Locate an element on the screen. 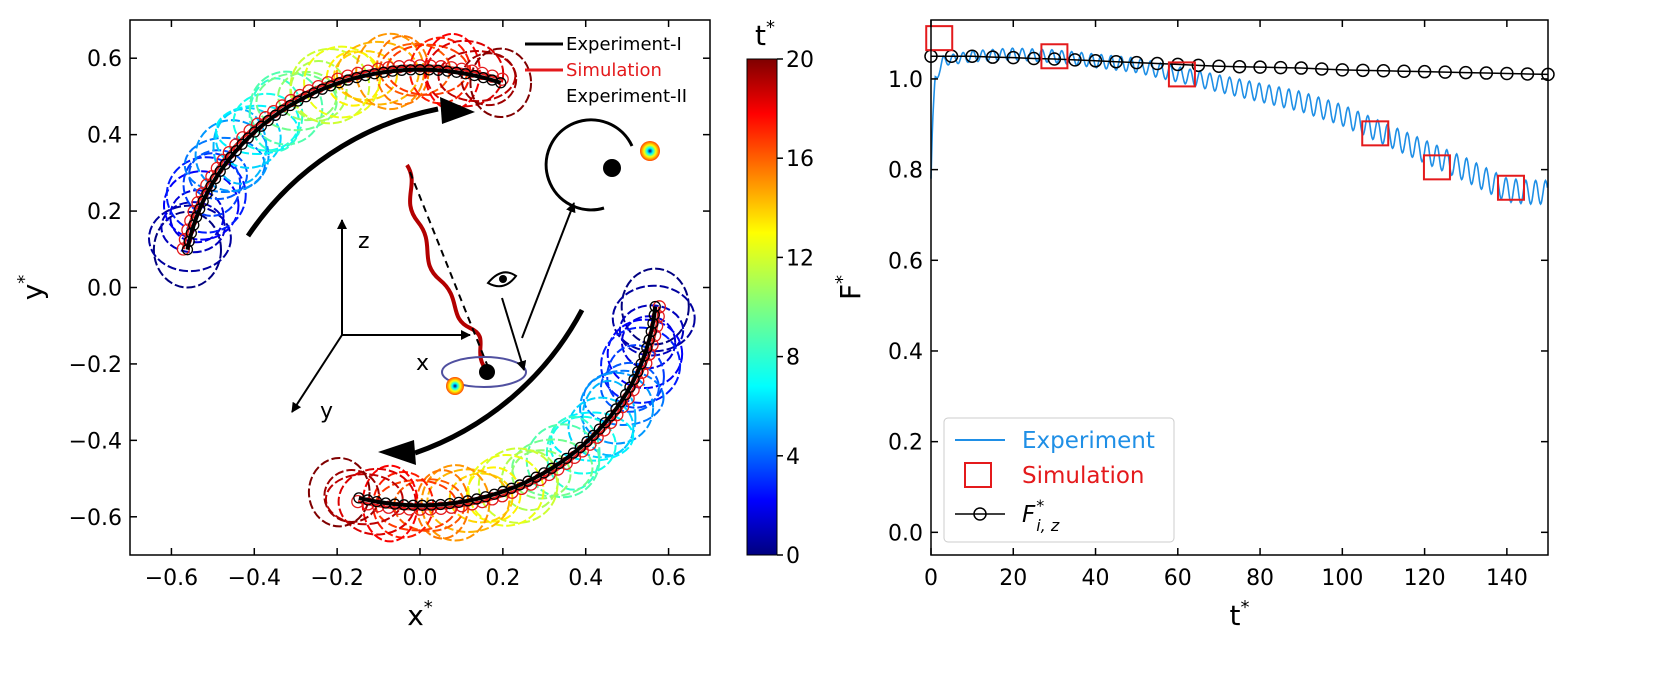 Image resolution: width=1661 pixels, height=679 pixels. left-y-tick-label: 0.6 is located at coordinates (104, 59).